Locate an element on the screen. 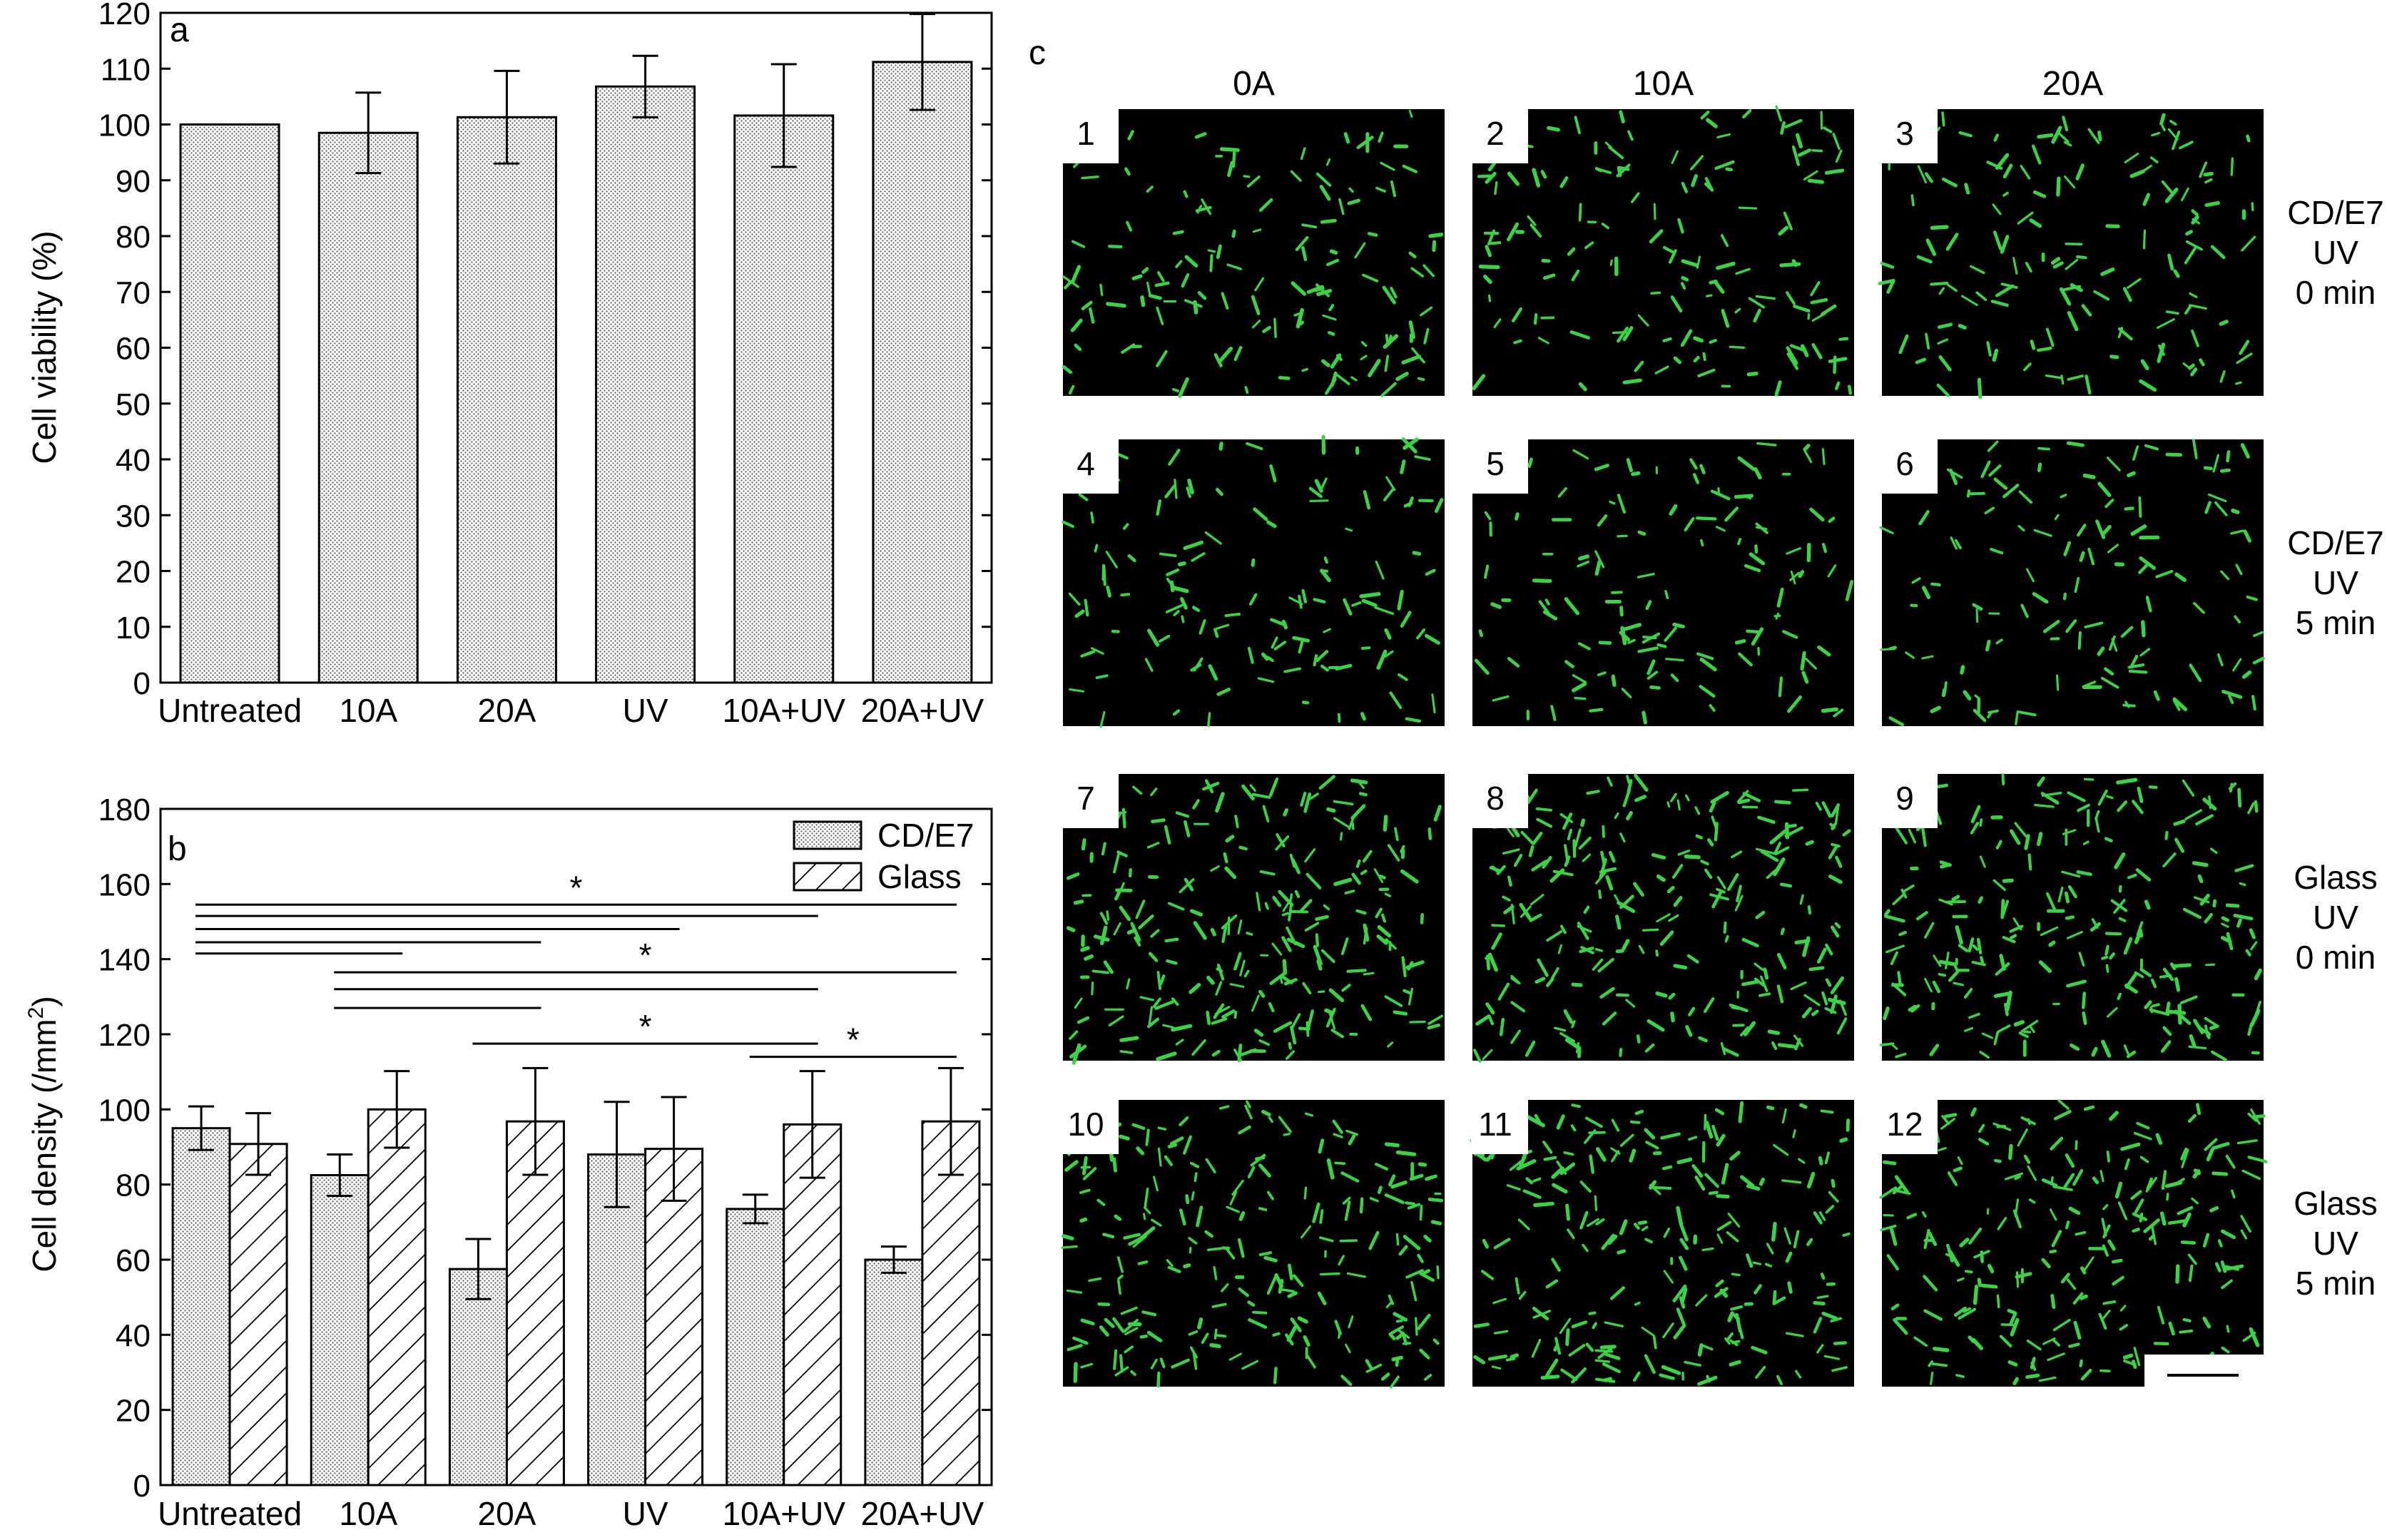 This screenshot has width=2387, height=1540. micrograph-tile-1: 1 is located at coordinates (1253, 253).